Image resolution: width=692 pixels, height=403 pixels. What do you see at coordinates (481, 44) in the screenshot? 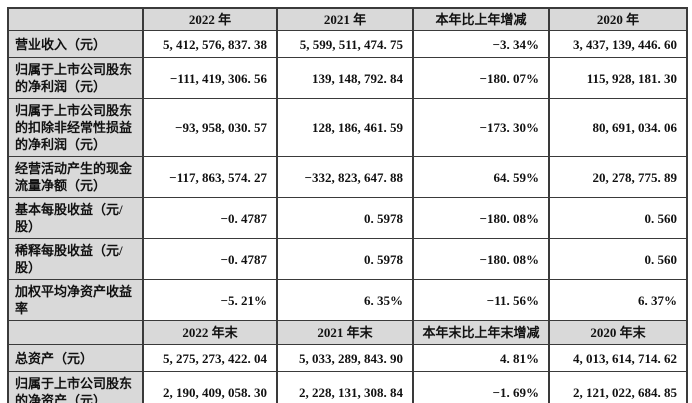
I see `value-yoy-change: −3. 34%` at bounding box center [481, 44].